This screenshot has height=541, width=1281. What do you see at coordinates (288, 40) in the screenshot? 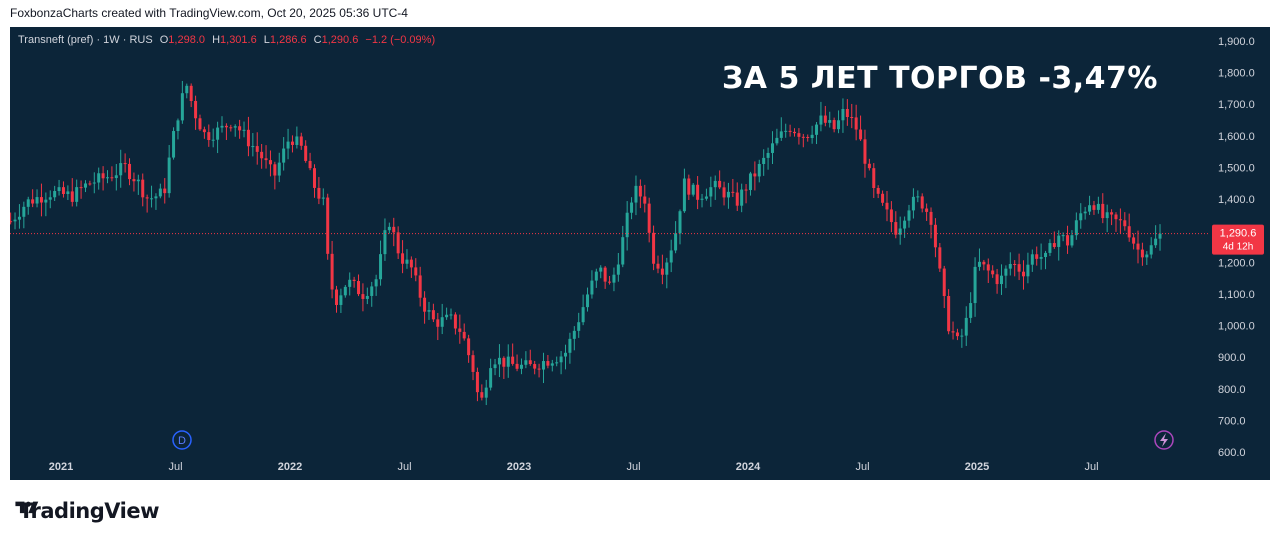
I see `low-value: 1,286.6` at bounding box center [288, 40].